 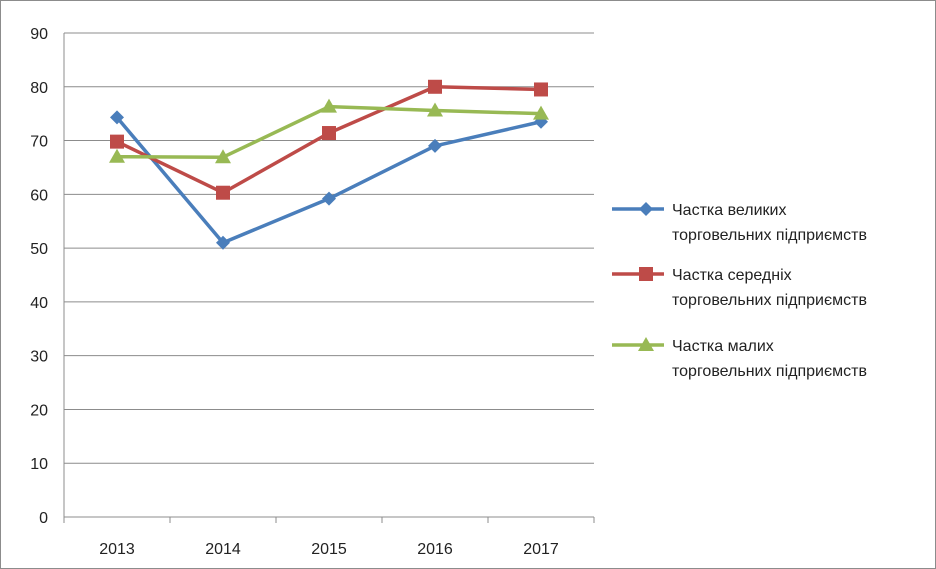 I want to click on x-tick-label: 2016, so click(x=435, y=549).